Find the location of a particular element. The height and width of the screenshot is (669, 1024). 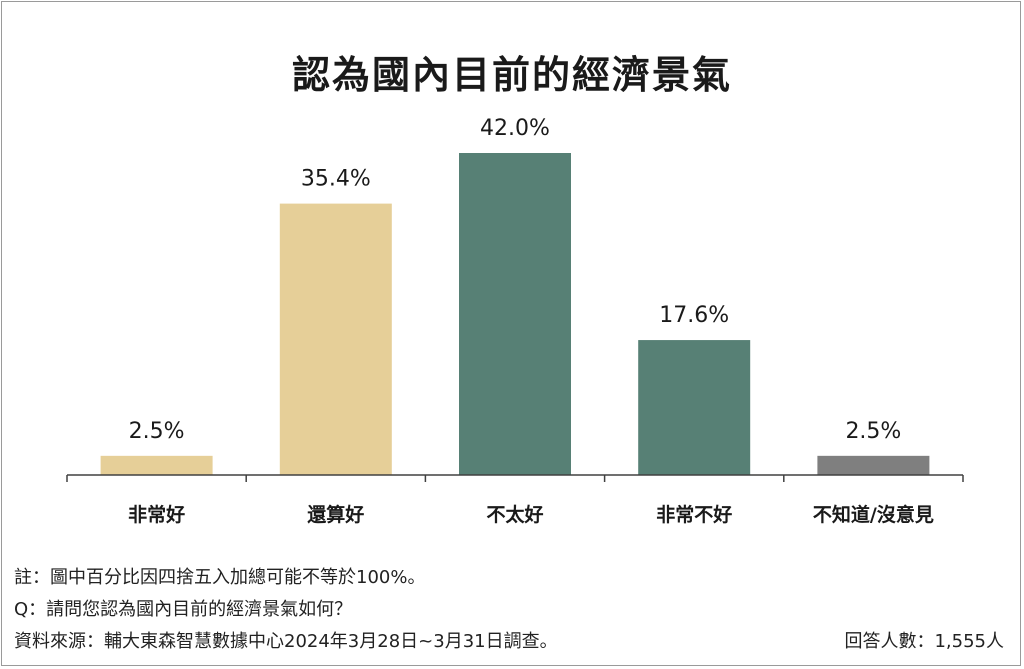

respondent-count: 回答人數：1,555人 is located at coordinates (924, 641).